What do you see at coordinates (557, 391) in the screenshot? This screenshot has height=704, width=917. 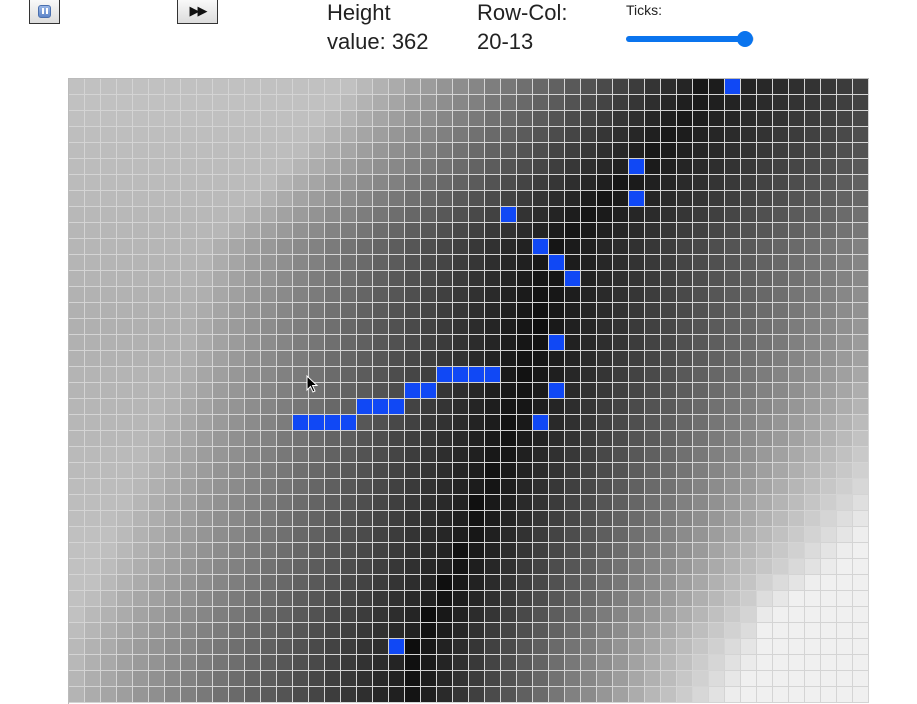 I see `path-cell` at bounding box center [557, 391].